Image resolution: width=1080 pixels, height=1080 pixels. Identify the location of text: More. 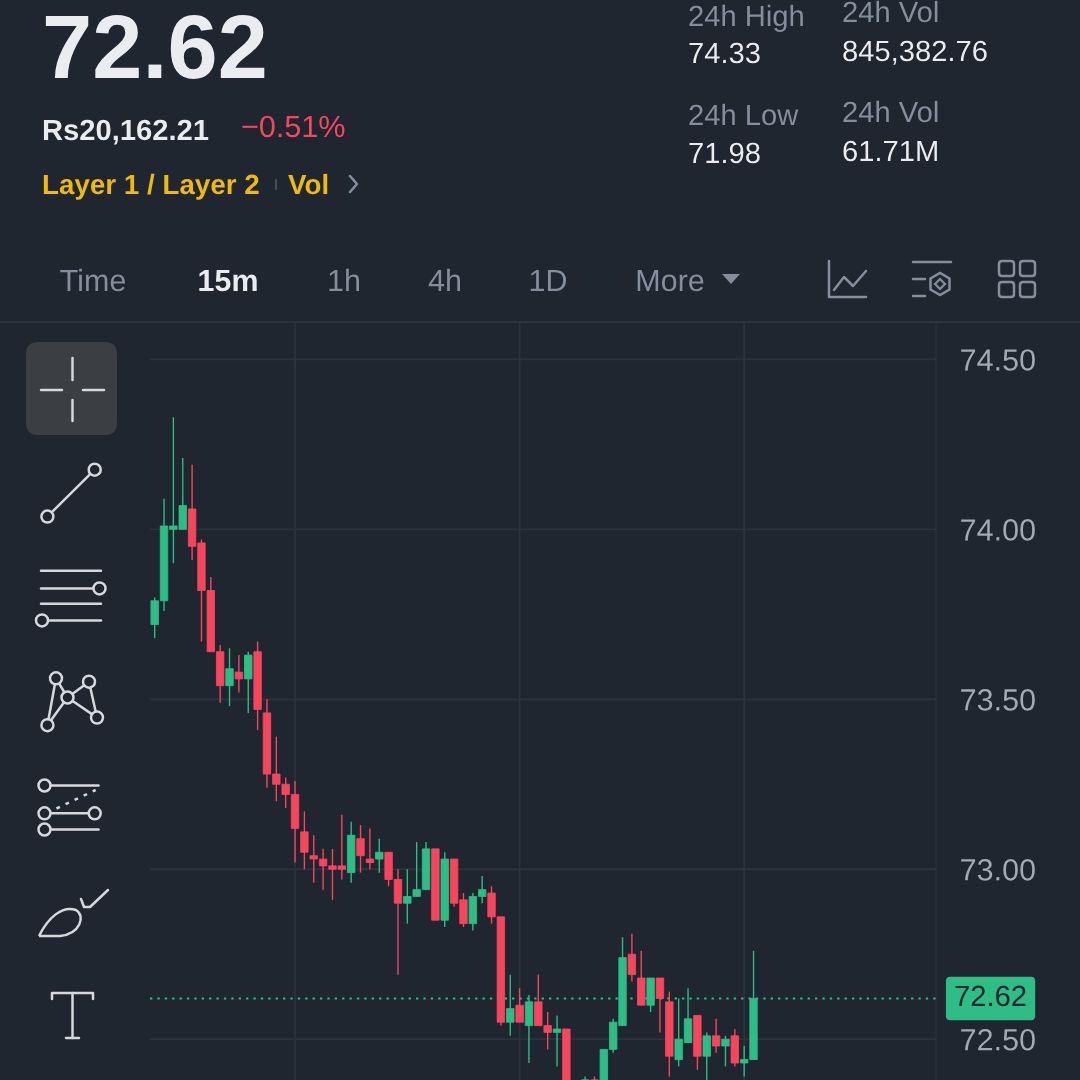
(670, 280).